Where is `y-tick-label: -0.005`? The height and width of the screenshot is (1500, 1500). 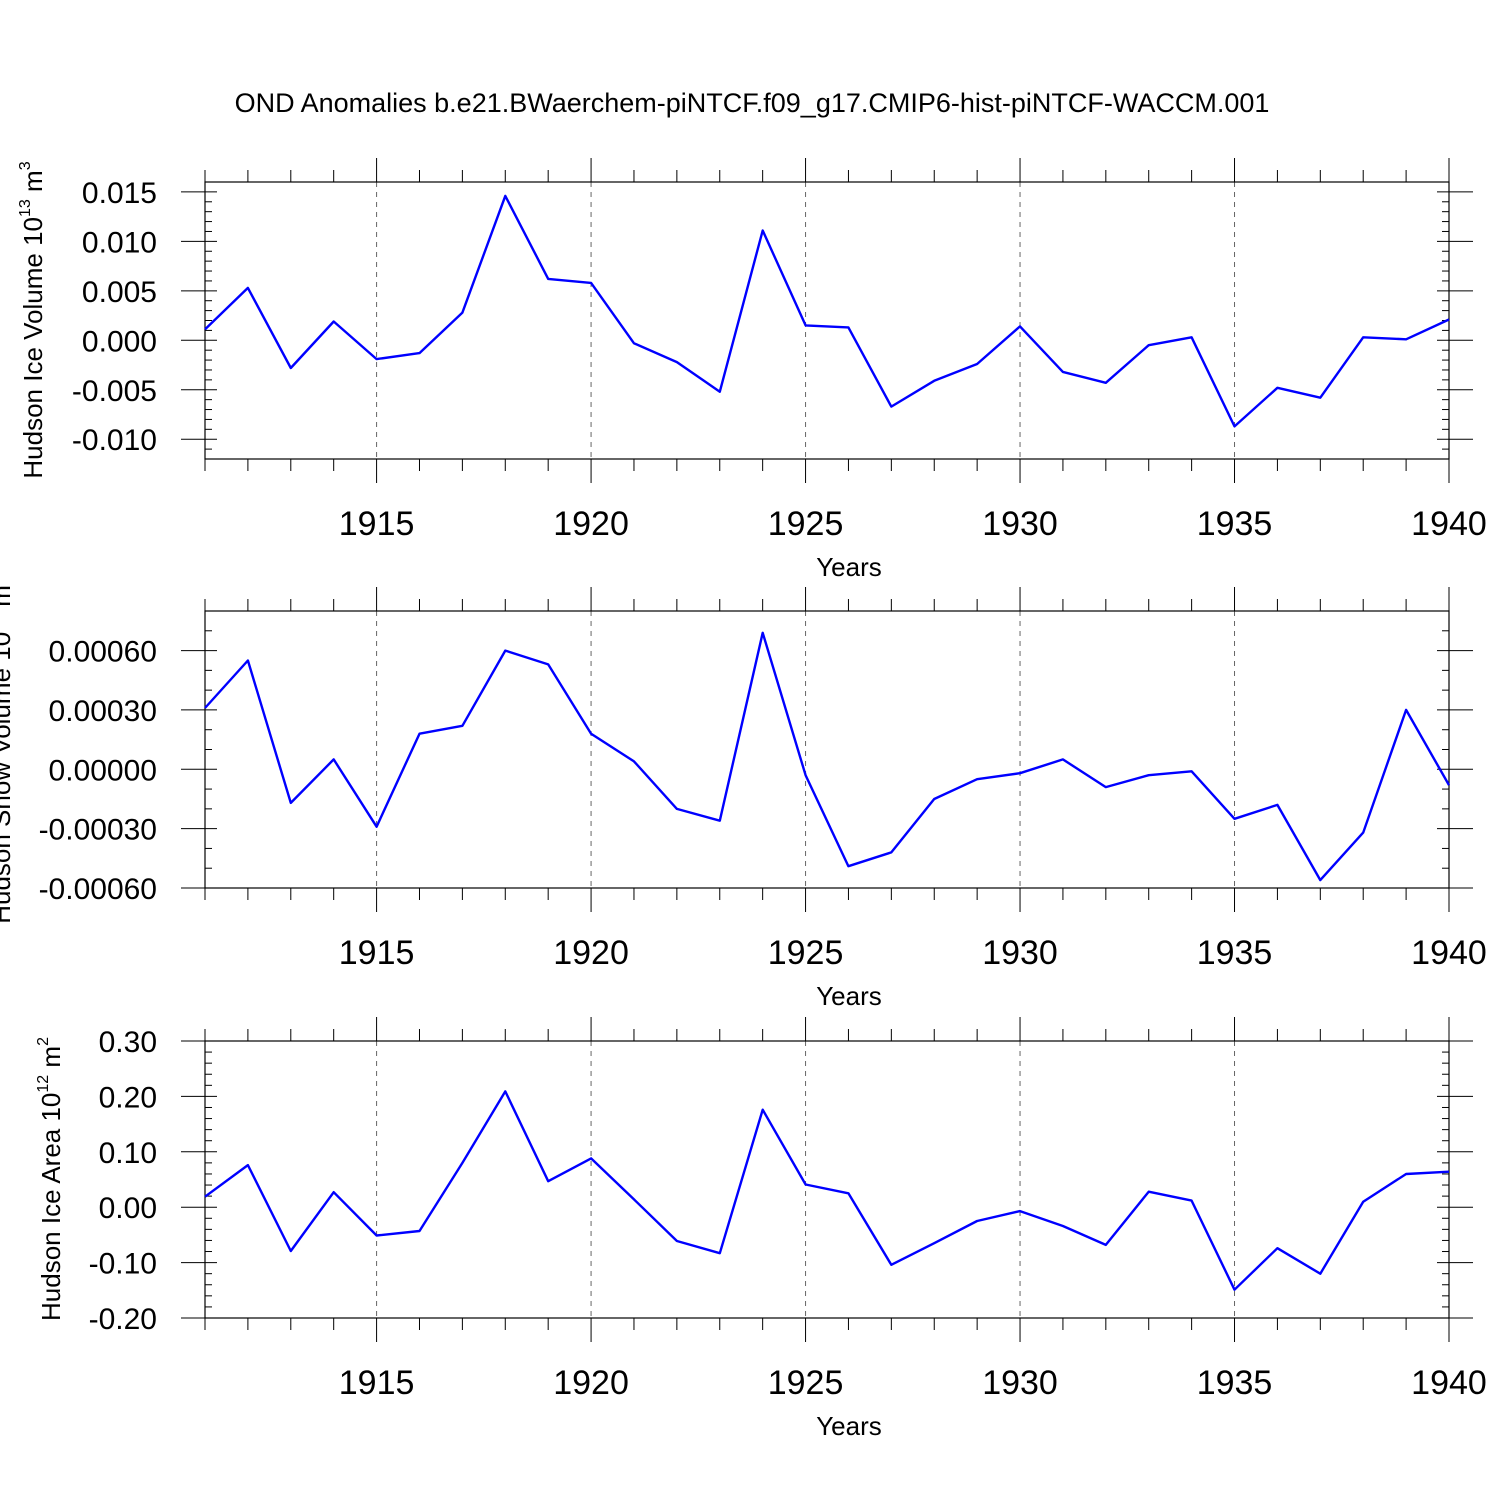
y-tick-label: -0.005 is located at coordinates (114, 391).